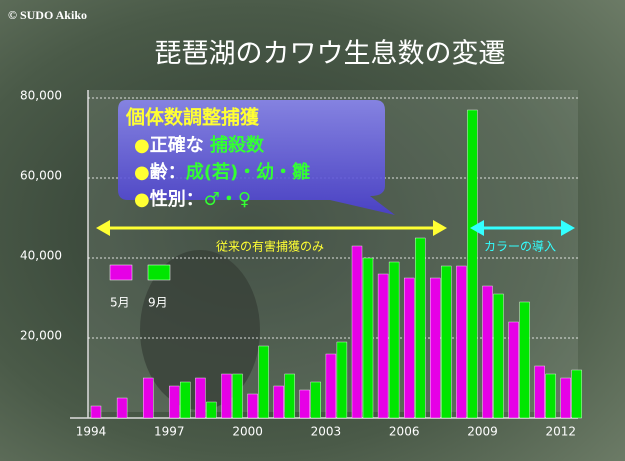  Describe the element at coordinates (168, 172) in the screenshot. I see `callout-text: 齢：` at that location.